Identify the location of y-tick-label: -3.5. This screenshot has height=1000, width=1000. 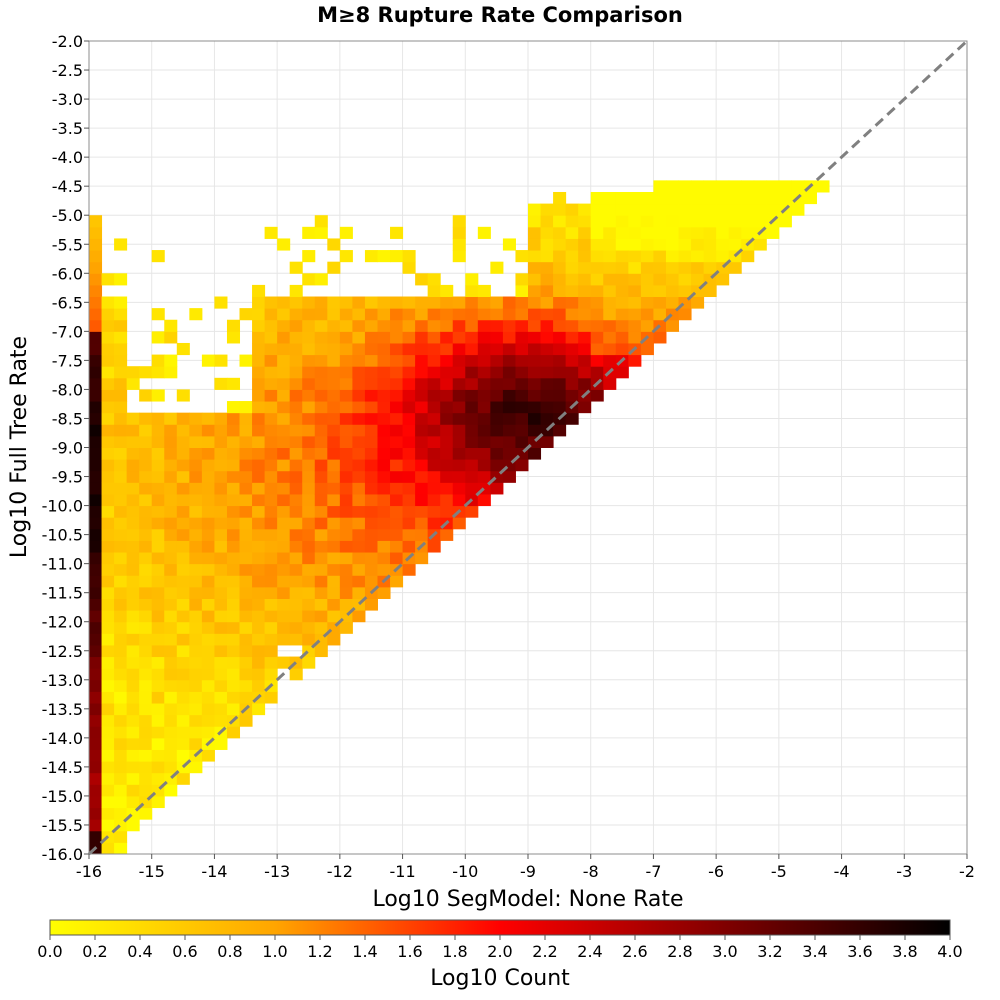
(67, 128).